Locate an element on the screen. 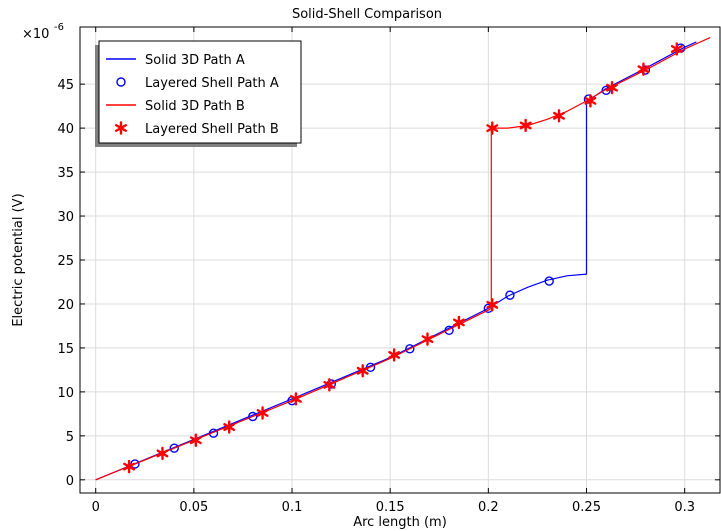 The height and width of the screenshot is (531, 721). y-tick-label: 20 is located at coordinates (65, 305).